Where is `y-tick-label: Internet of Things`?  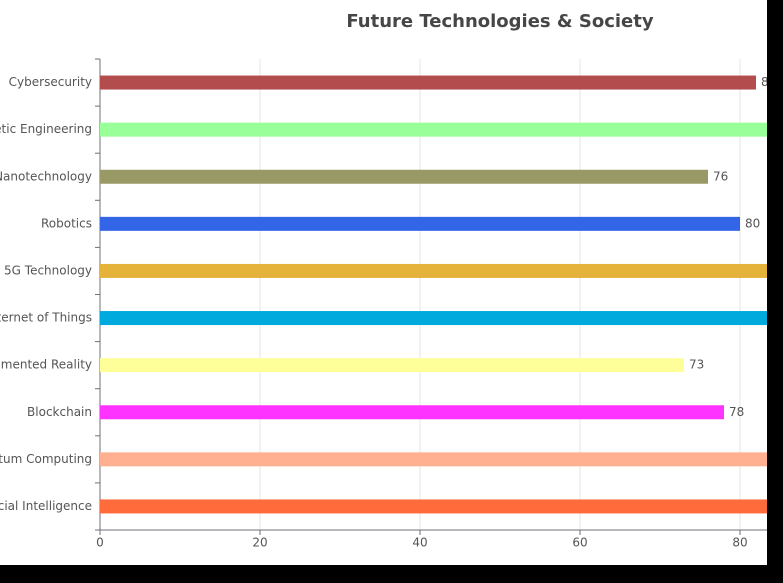 y-tick-label: Internet of Things is located at coordinates (46, 318).